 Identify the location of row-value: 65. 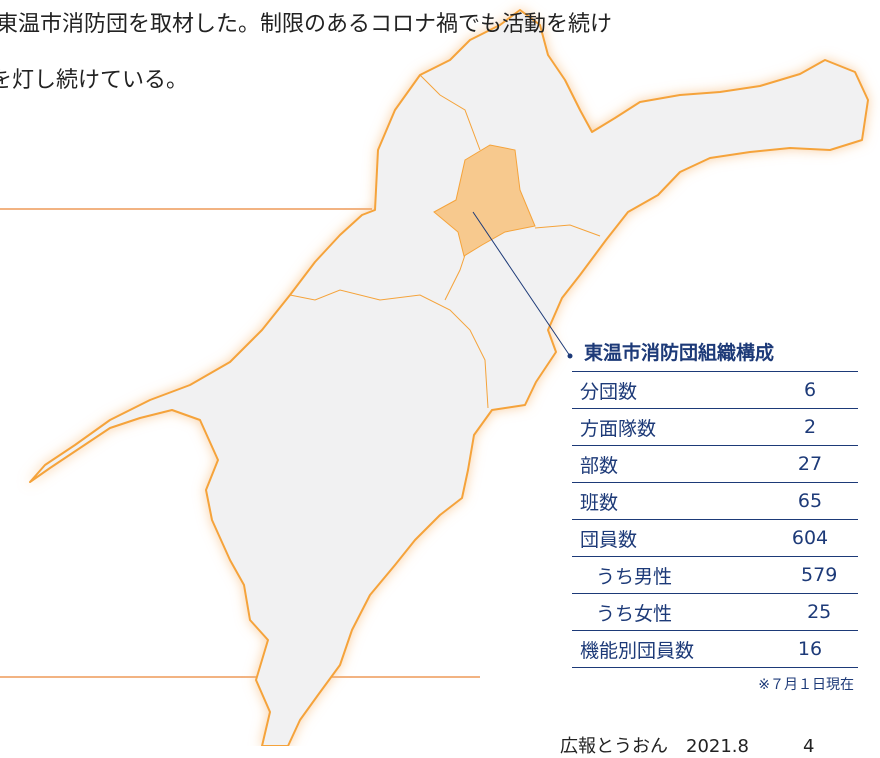
(810, 501).